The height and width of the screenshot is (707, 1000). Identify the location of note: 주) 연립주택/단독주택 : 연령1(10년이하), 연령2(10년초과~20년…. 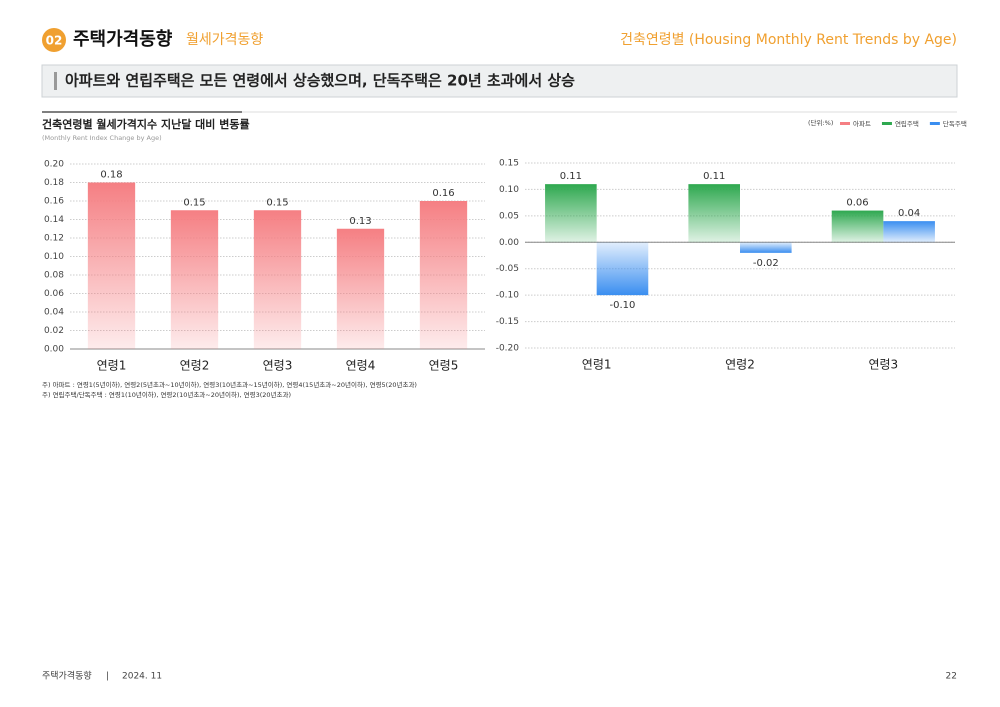
(166, 394).